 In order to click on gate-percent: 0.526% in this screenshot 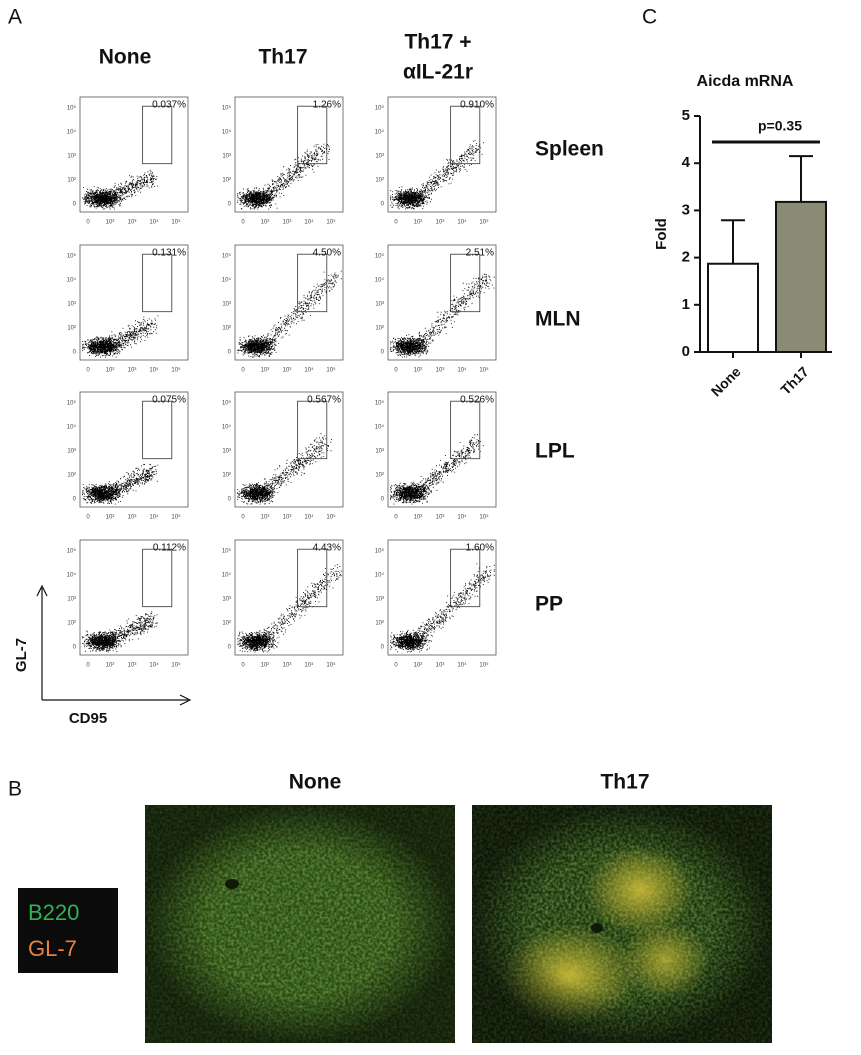, I will do `click(477, 400)`.